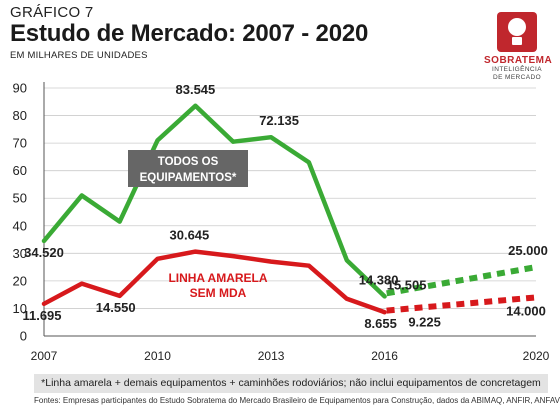 The image size is (560, 412). I want to click on series-label-box-green, so click(188, 168).